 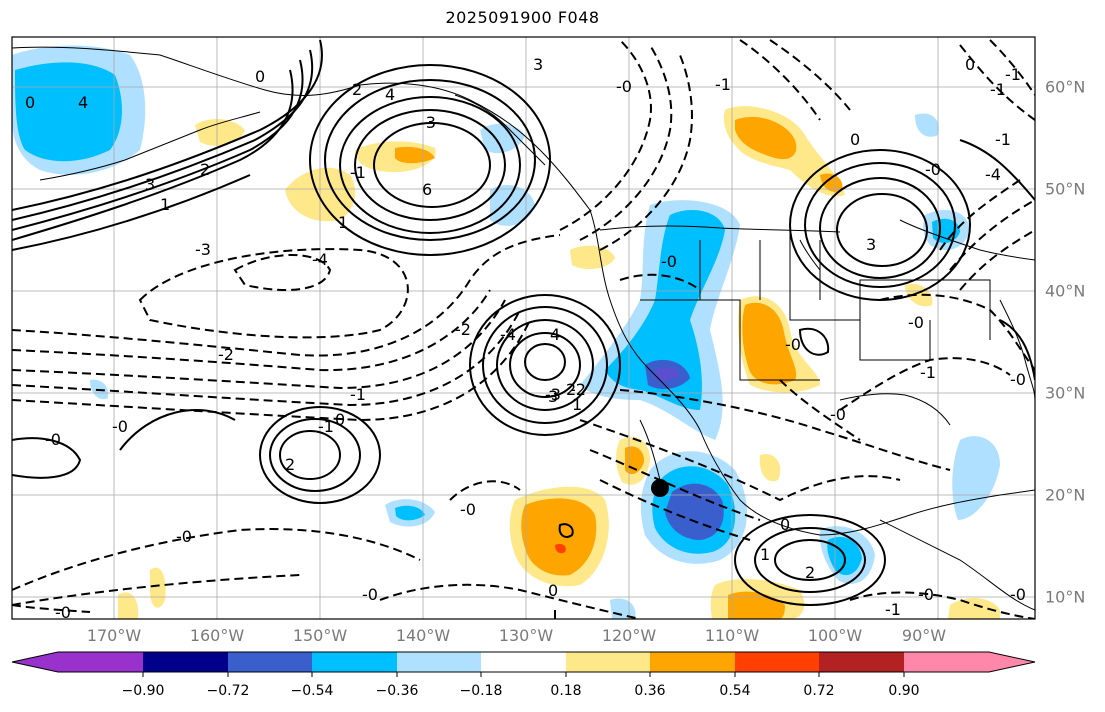 I want to click on latitude-label: 10°N, so click(x=1065, y=597).